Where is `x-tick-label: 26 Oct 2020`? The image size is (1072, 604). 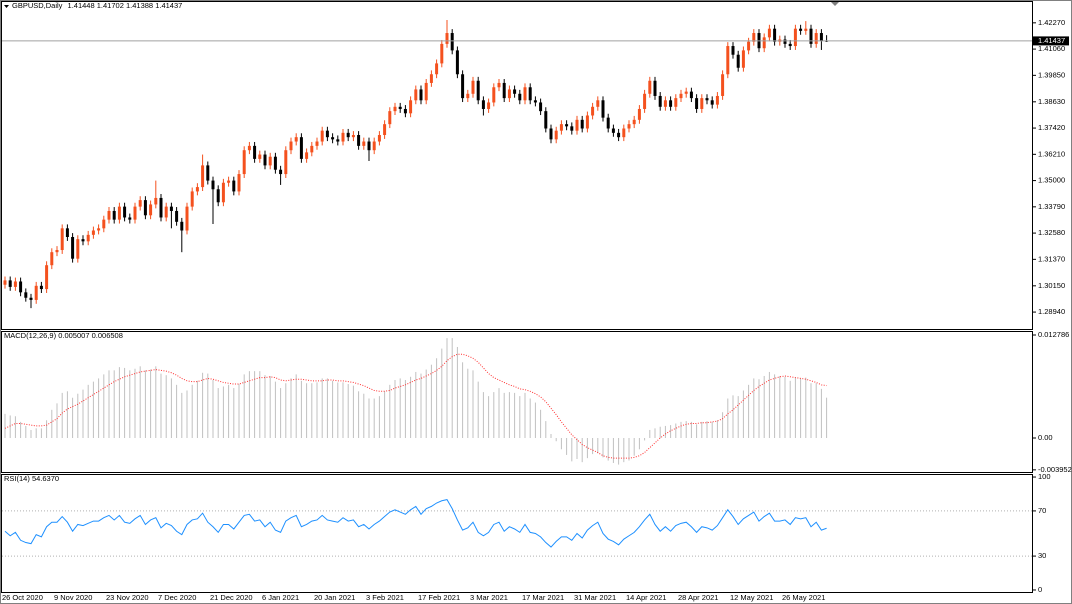
x-tick-label: 26 Oct 2020 is located at coordinates (22, 597).